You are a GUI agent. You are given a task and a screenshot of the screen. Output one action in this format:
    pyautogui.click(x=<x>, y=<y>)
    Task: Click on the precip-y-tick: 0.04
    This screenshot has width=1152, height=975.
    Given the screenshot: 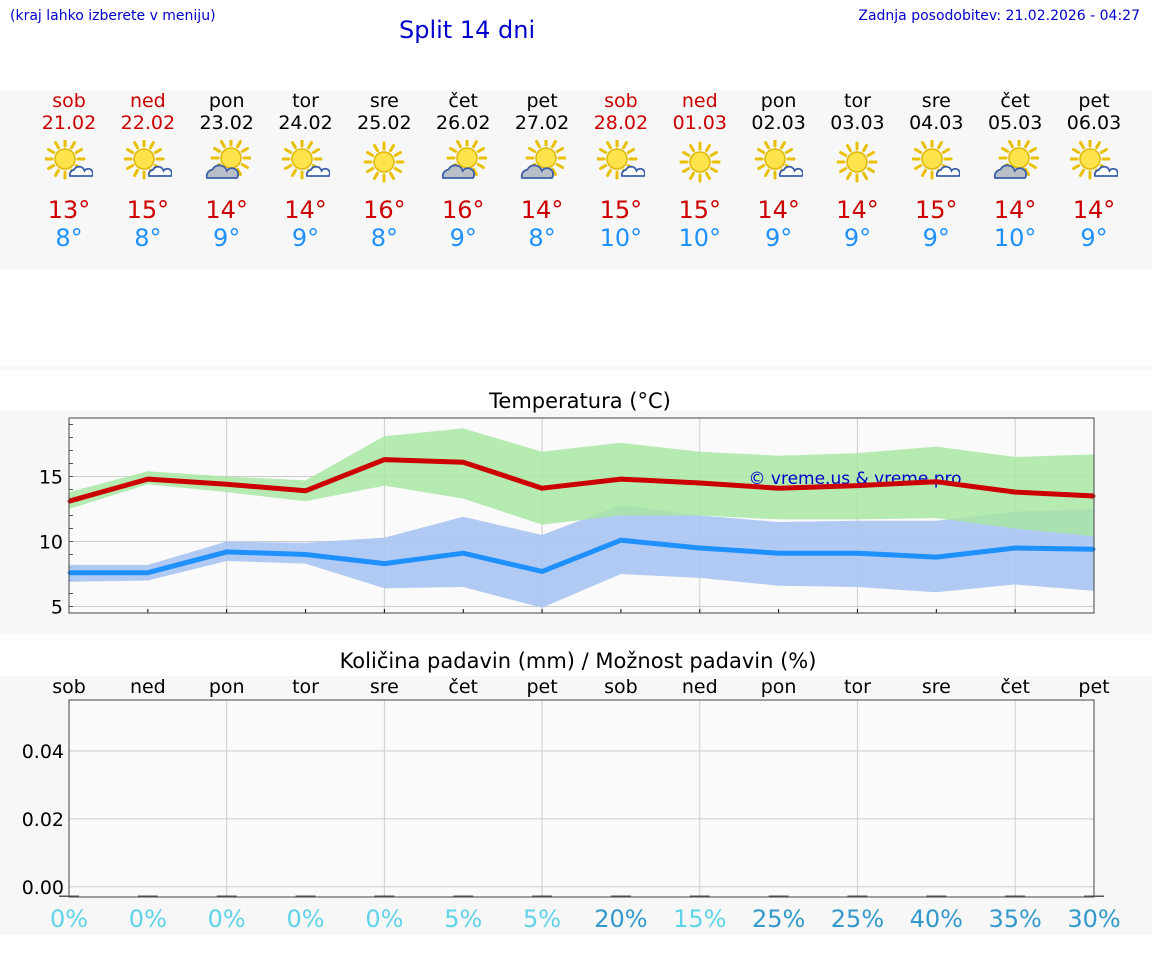 What is the action you would take?
    pyautogui.click(x=43, y=752)
    